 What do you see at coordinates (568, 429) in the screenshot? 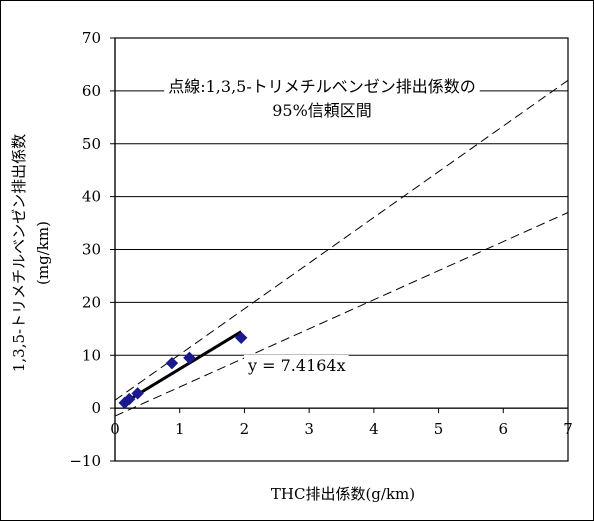
I see `x-tick-label-7: 7` at bounding box center [568, 429].